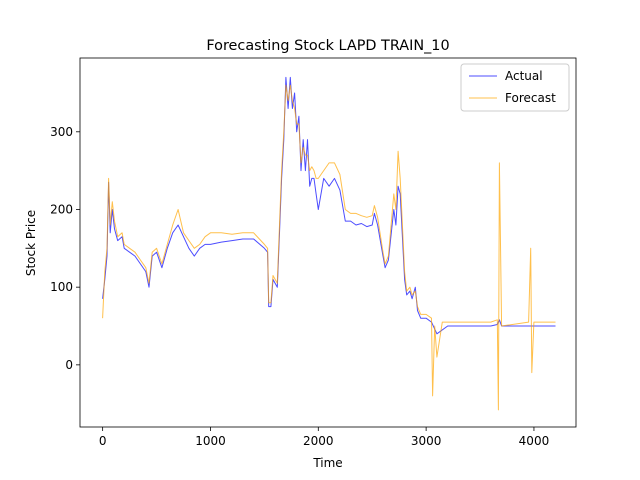 Image resolution: width=640 pixels, height=480 pixels. Describe the element at coordinates (61, 132) in the screenshot. I see `y-tick-label: 300` at that location.